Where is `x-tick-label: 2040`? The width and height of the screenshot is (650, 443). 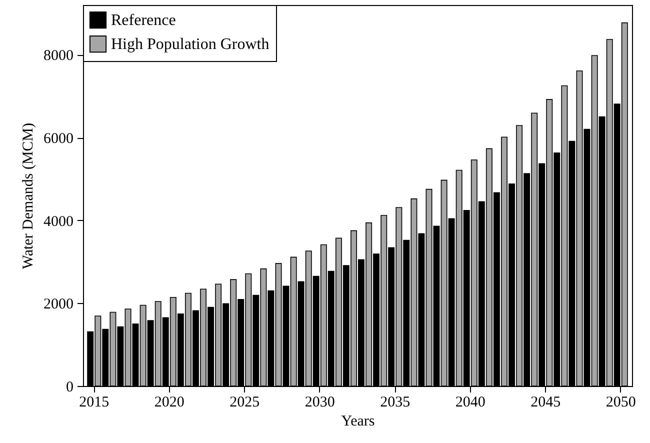 x-tick-label: 2040 is located at coordinates (470, 402).